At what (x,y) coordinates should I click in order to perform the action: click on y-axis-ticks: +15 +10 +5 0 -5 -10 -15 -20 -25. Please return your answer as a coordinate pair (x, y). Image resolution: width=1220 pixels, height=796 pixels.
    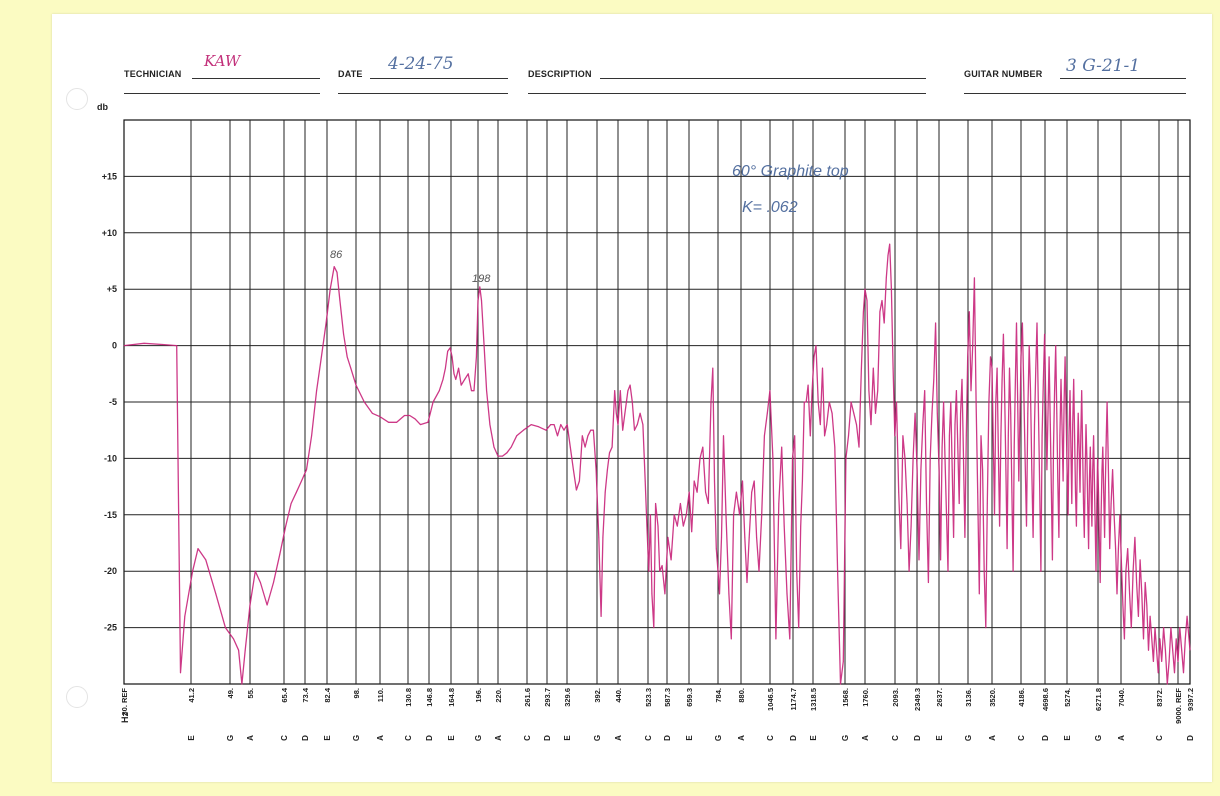
    Looking at the image, I should click on (109, 401).